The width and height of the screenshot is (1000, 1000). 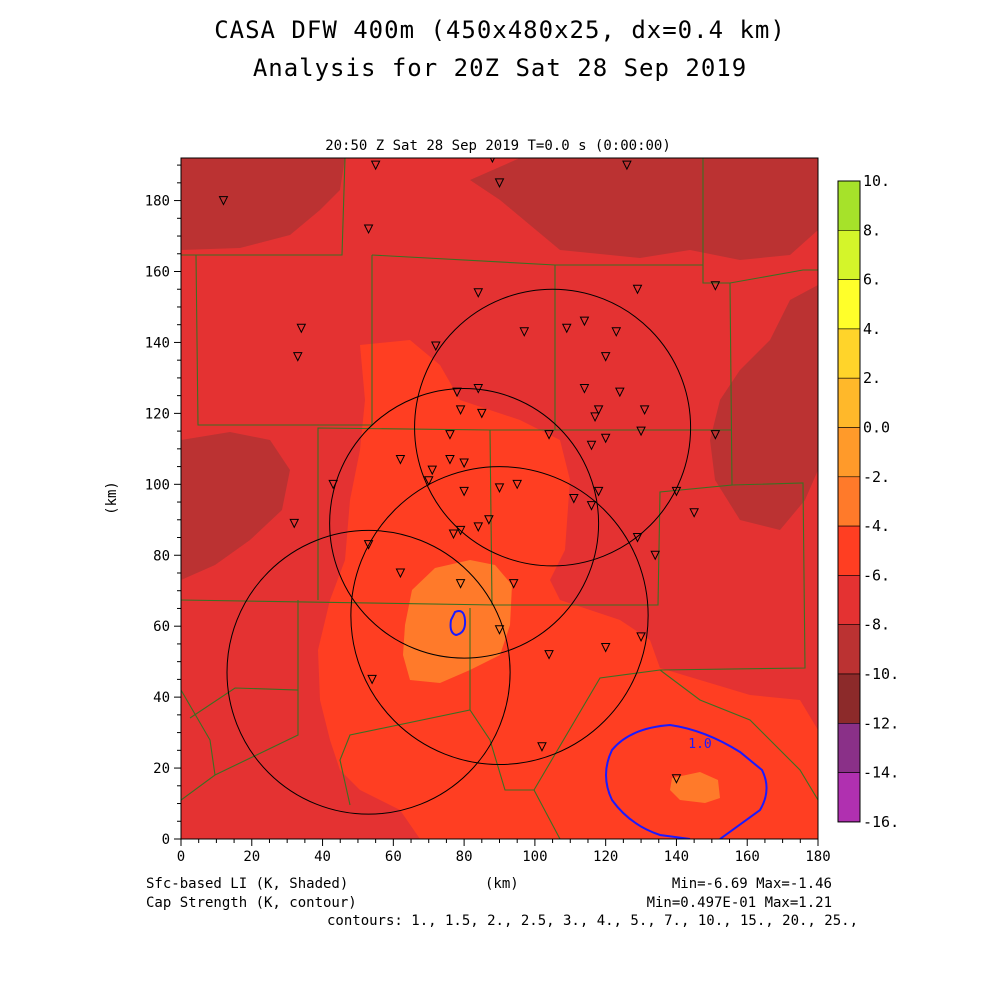 I want to click on colorbar-tick-label: -8., so click(x=876, y=625).